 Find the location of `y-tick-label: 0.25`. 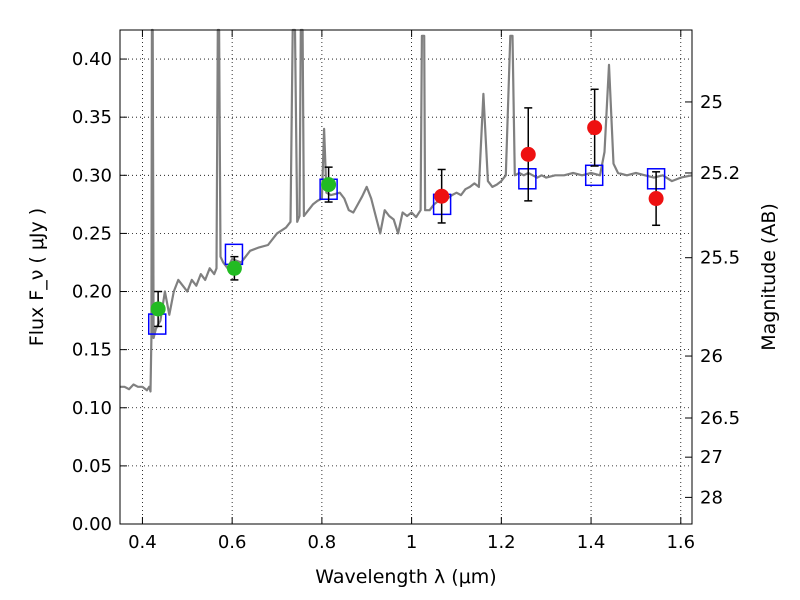

y-tick-label: 0.25 is located at coordinates (92, 233).